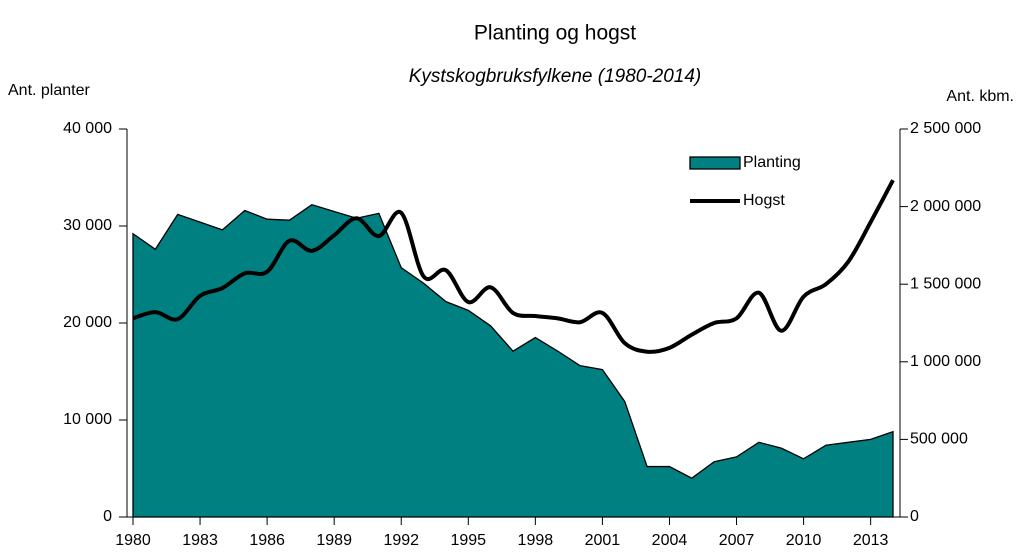 This screenshot has height=552, width=1019. What do you see at coordinates (133, 540) in the screenshot?
I see `x-tick-label: 1980` at bounding box center [133, 540].